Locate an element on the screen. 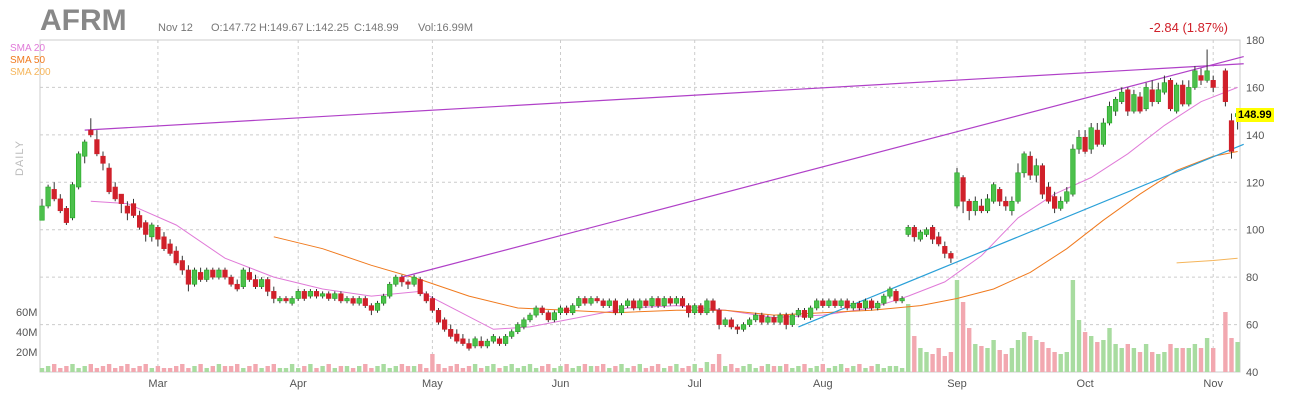 The width and height of the screenshot is (1290, 405). month-label: Oct is located at coordinates (1085, 384).